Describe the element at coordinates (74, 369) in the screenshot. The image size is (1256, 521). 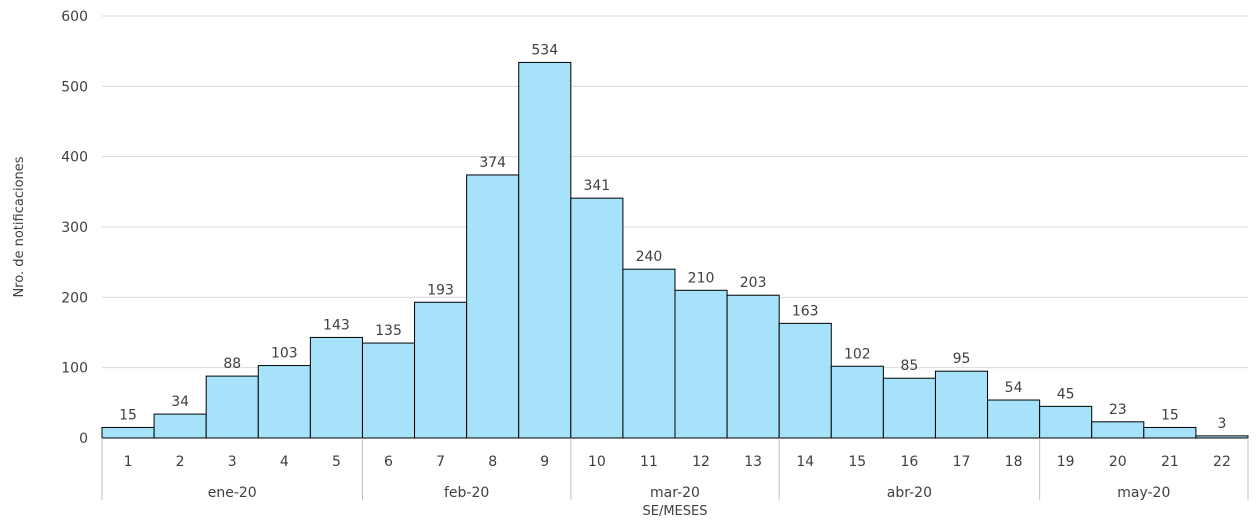
I see `y-tick-label: 100` at that location.